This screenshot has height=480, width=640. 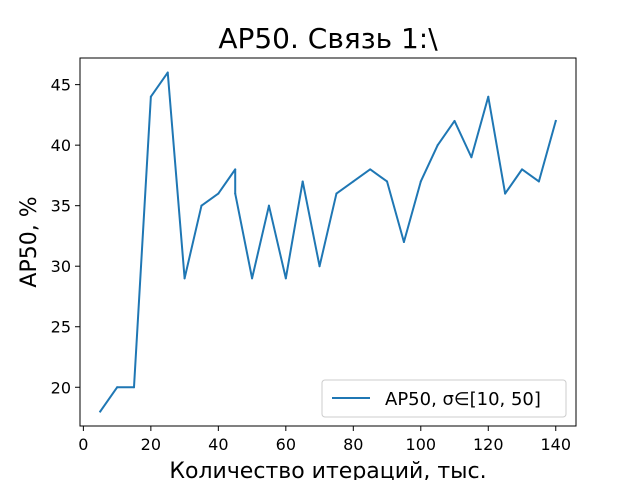 I want to click on x-tick-label: 120, so click(x=488, y=444).